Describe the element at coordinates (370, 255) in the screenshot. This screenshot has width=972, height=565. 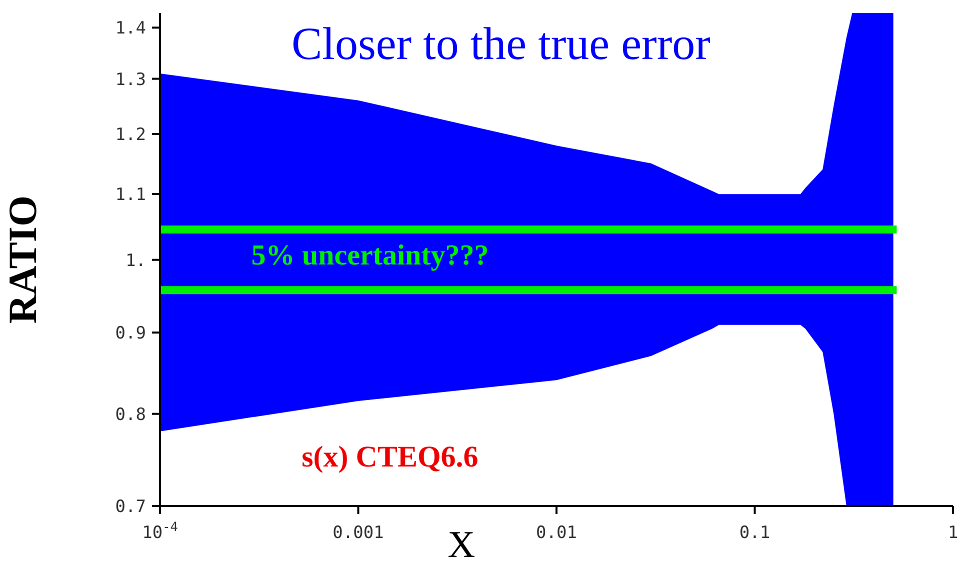
I see `annotation: 5% uncertainty???` at that location.